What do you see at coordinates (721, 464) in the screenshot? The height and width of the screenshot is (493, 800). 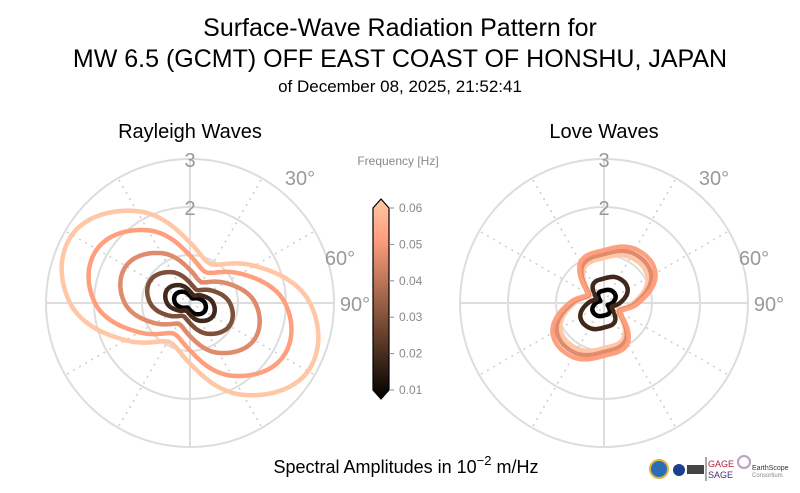 I see `gage-logo: GAGE` at bounding box center [721, 464].